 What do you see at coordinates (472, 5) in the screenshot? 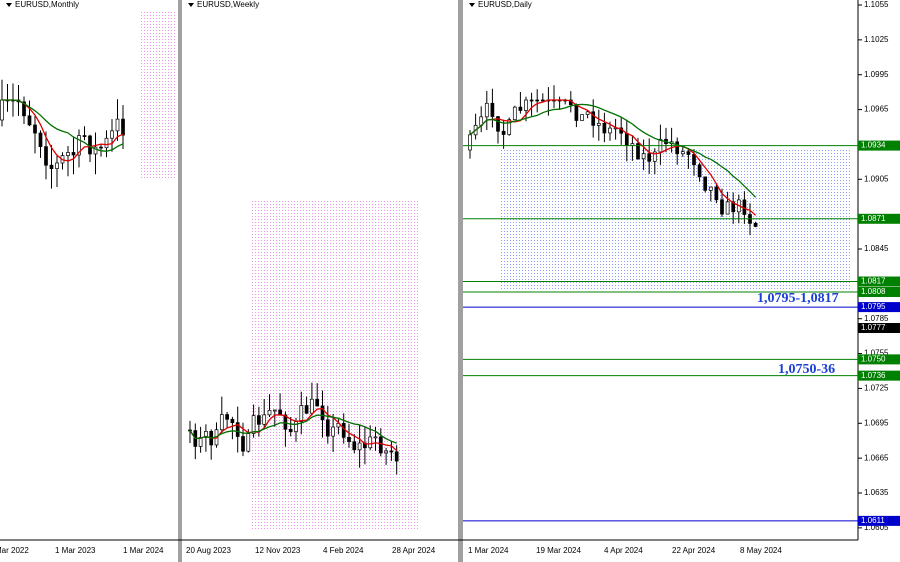
I see `title-arrow` at bounding box center [472, 5].